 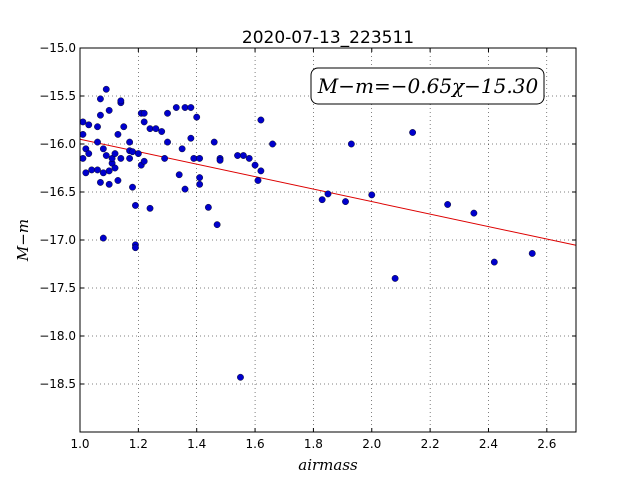 I want to click on y-tick-label: −16.0, so click(x=57, y=144).